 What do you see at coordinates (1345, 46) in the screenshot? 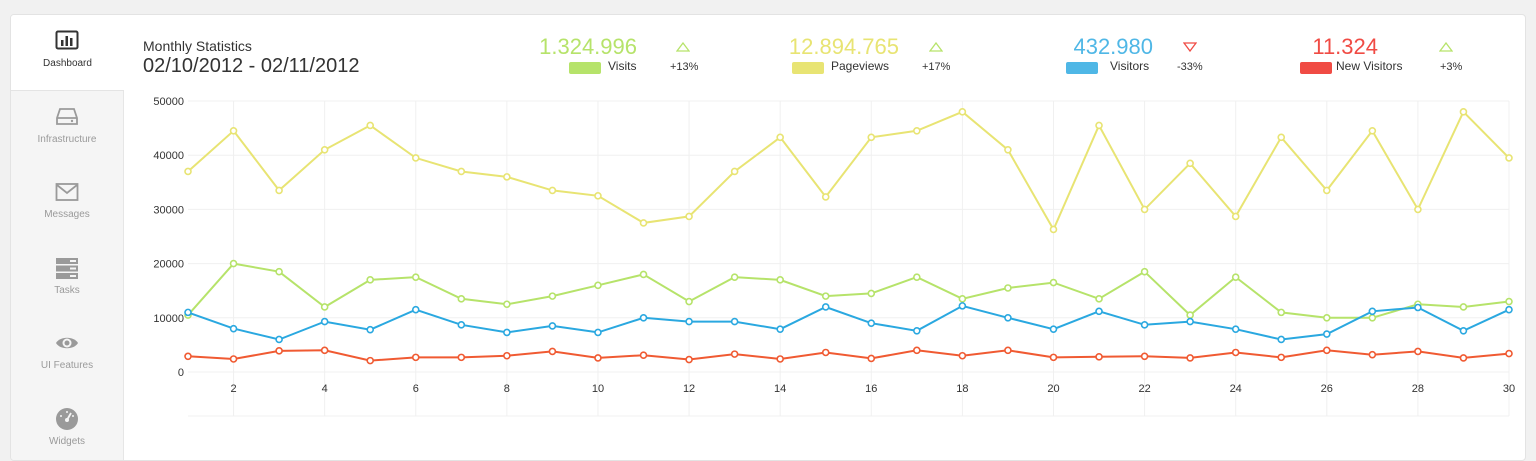
I see `stat-value: 11.324` at bounding box center [1345, 46].